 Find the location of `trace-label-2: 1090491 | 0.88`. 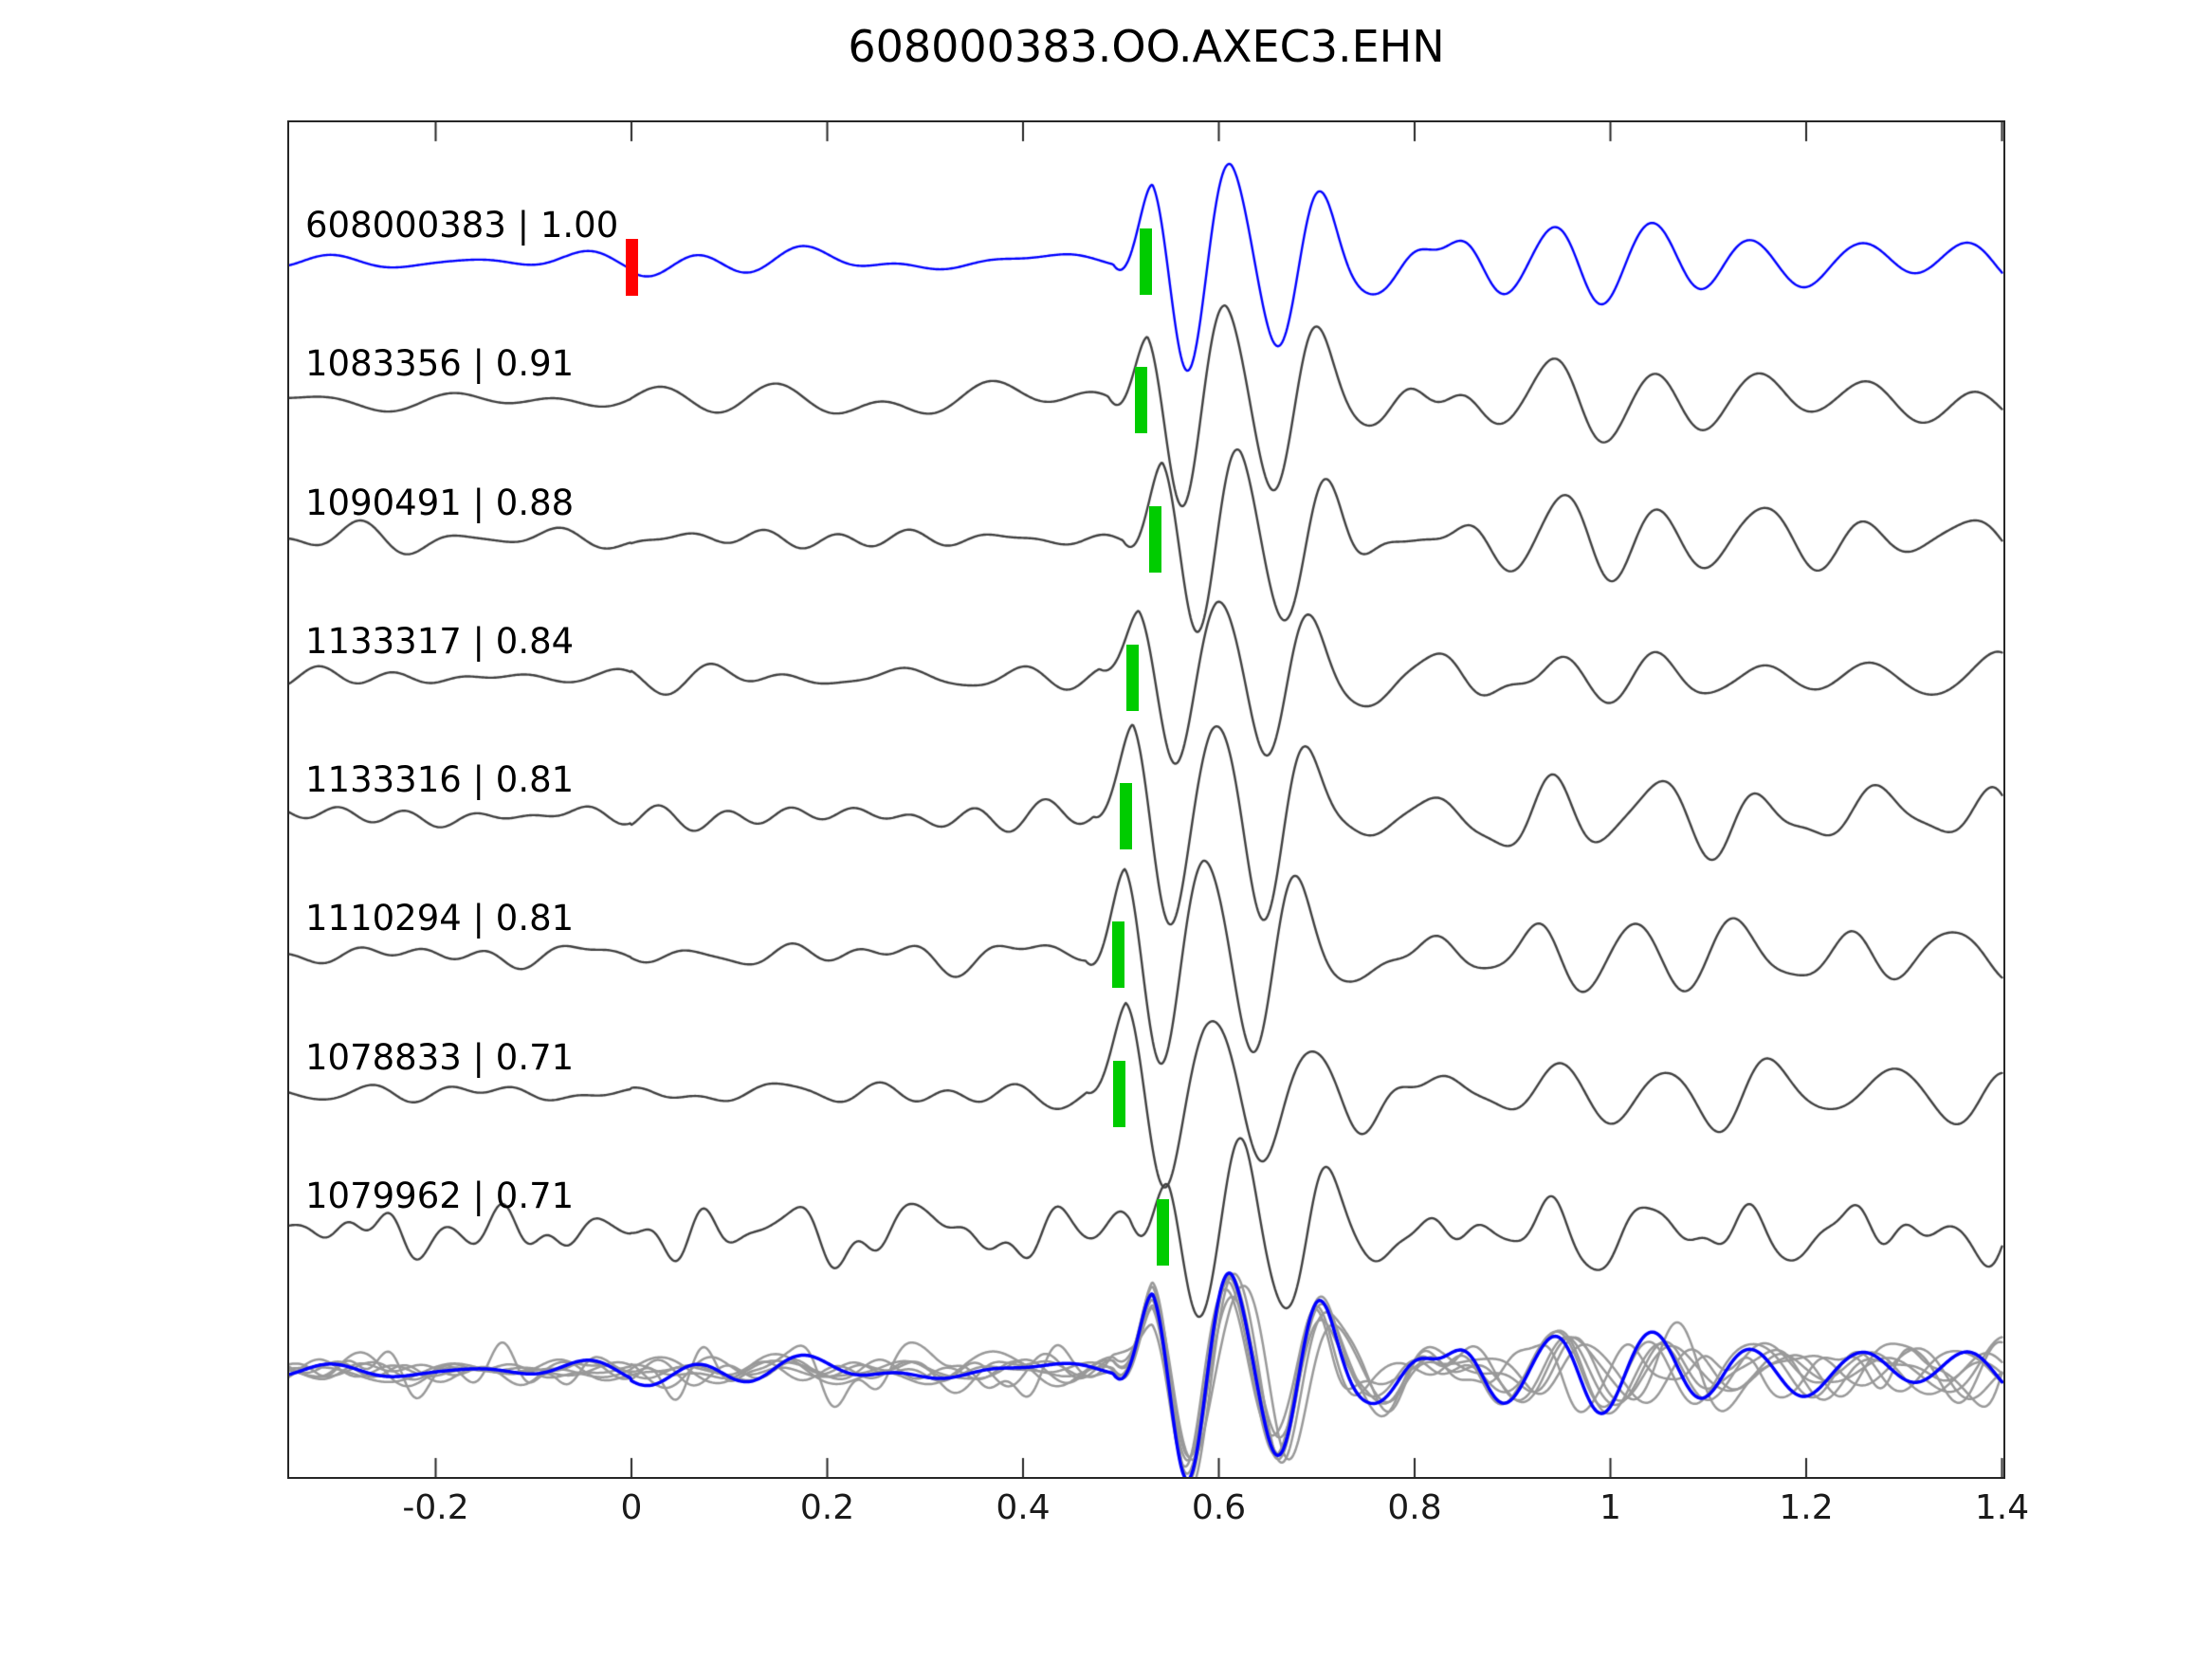

trace-label-2: 1090491 | 0.88 is located at coordinates (440, 502).